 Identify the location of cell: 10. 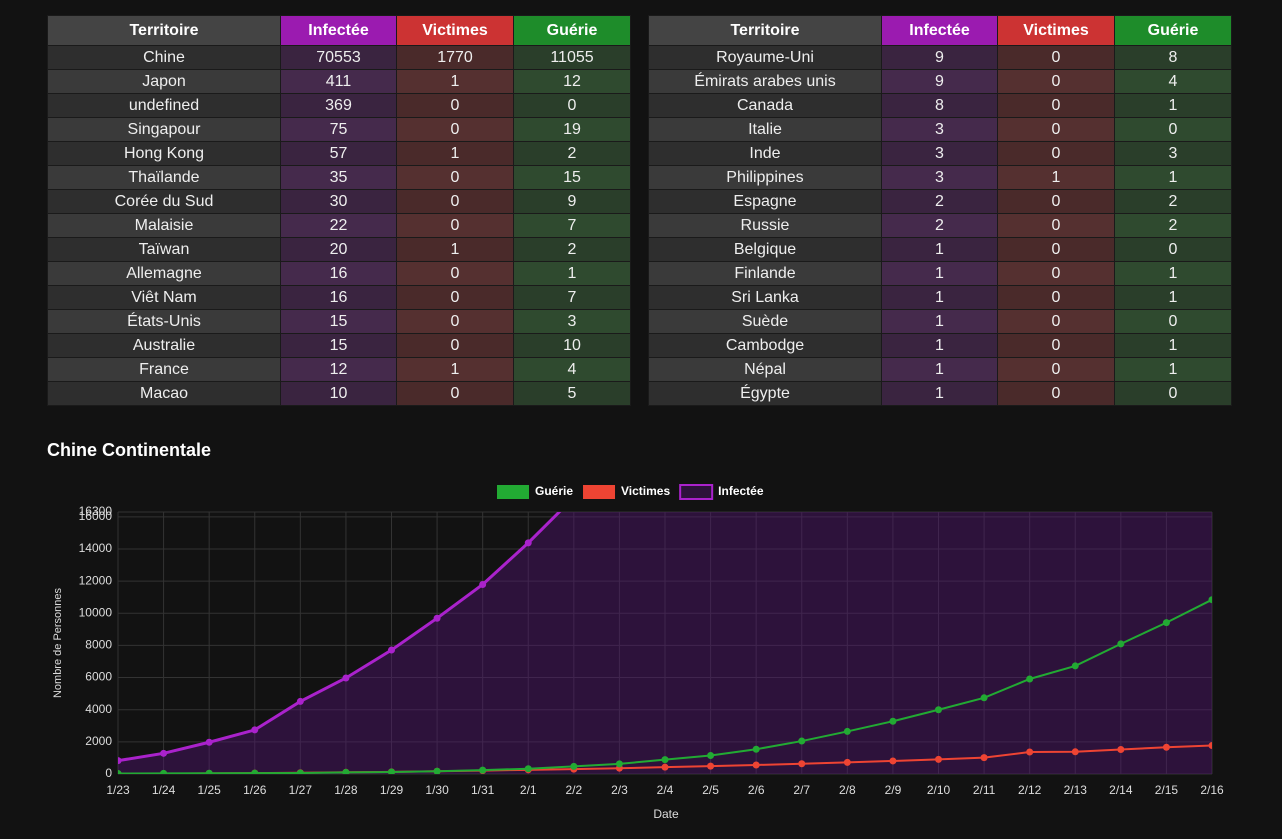
(572, 345).